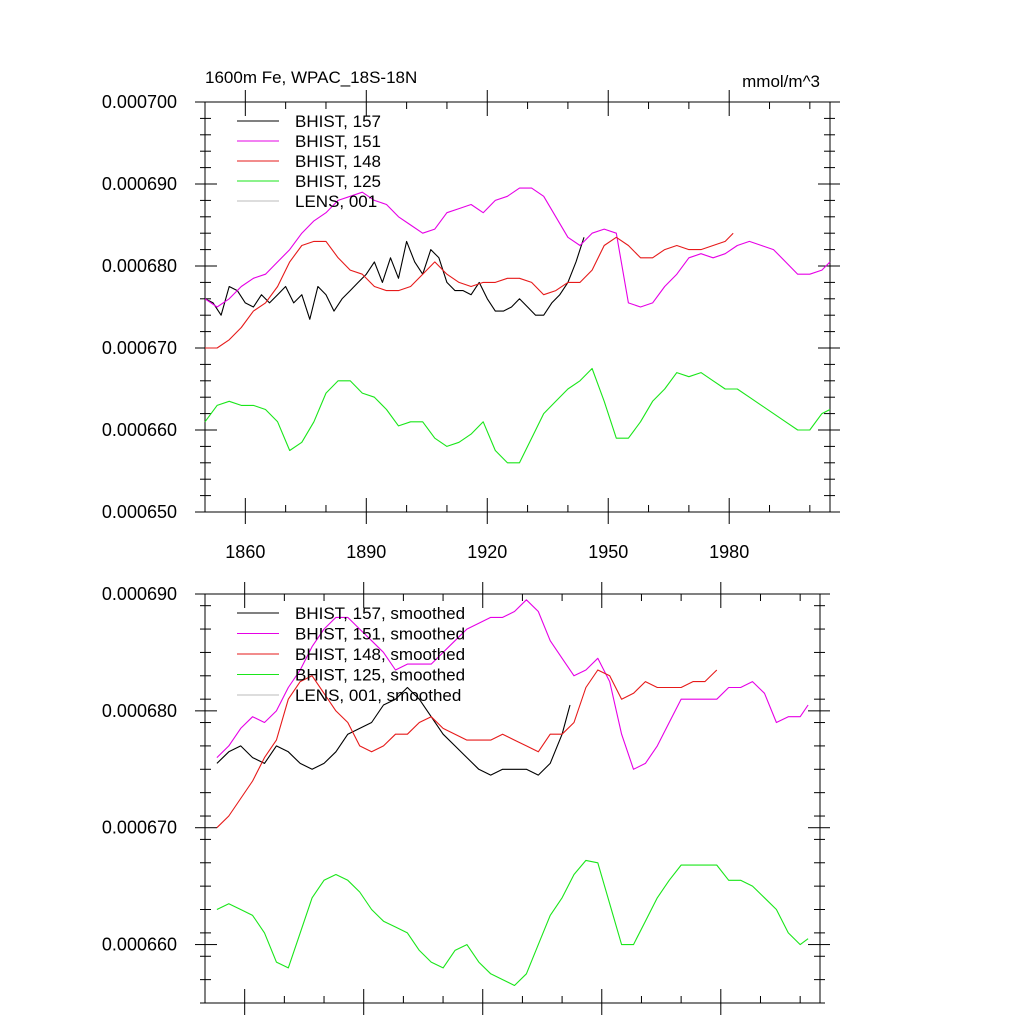 The width and height of the screenshot is (1024, 1024). What do you see at coordinates (139, 512) in the screenshot?
I see `panel1-y-tick-label: 0.000650` at bounding box center [139, 512].